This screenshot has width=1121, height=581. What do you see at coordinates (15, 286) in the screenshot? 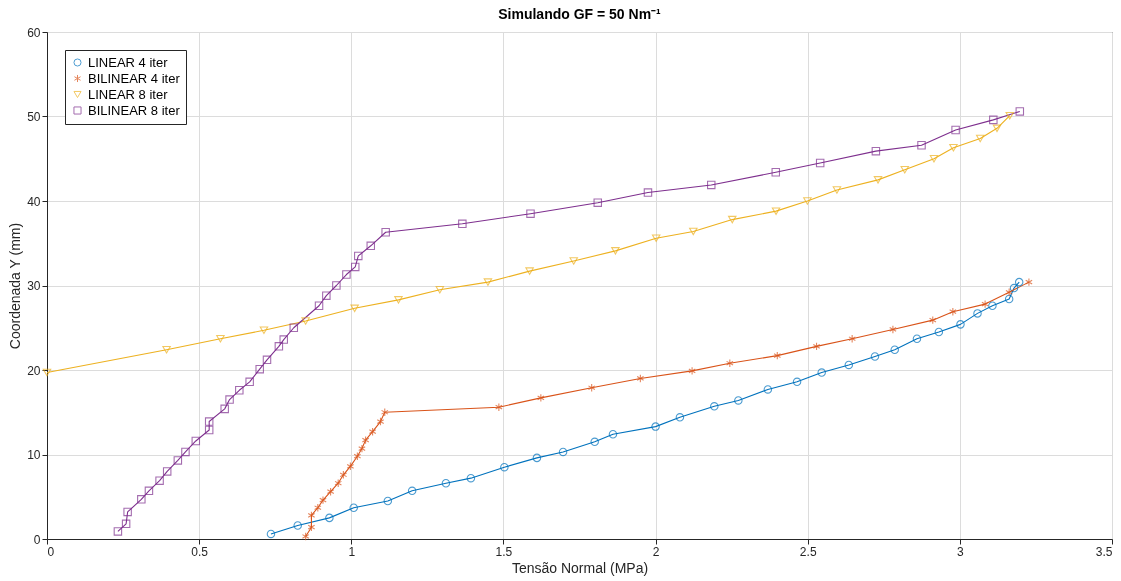
I see `y-axis-title: Coordenada Y (mm)` at bounding box center [15, 286].